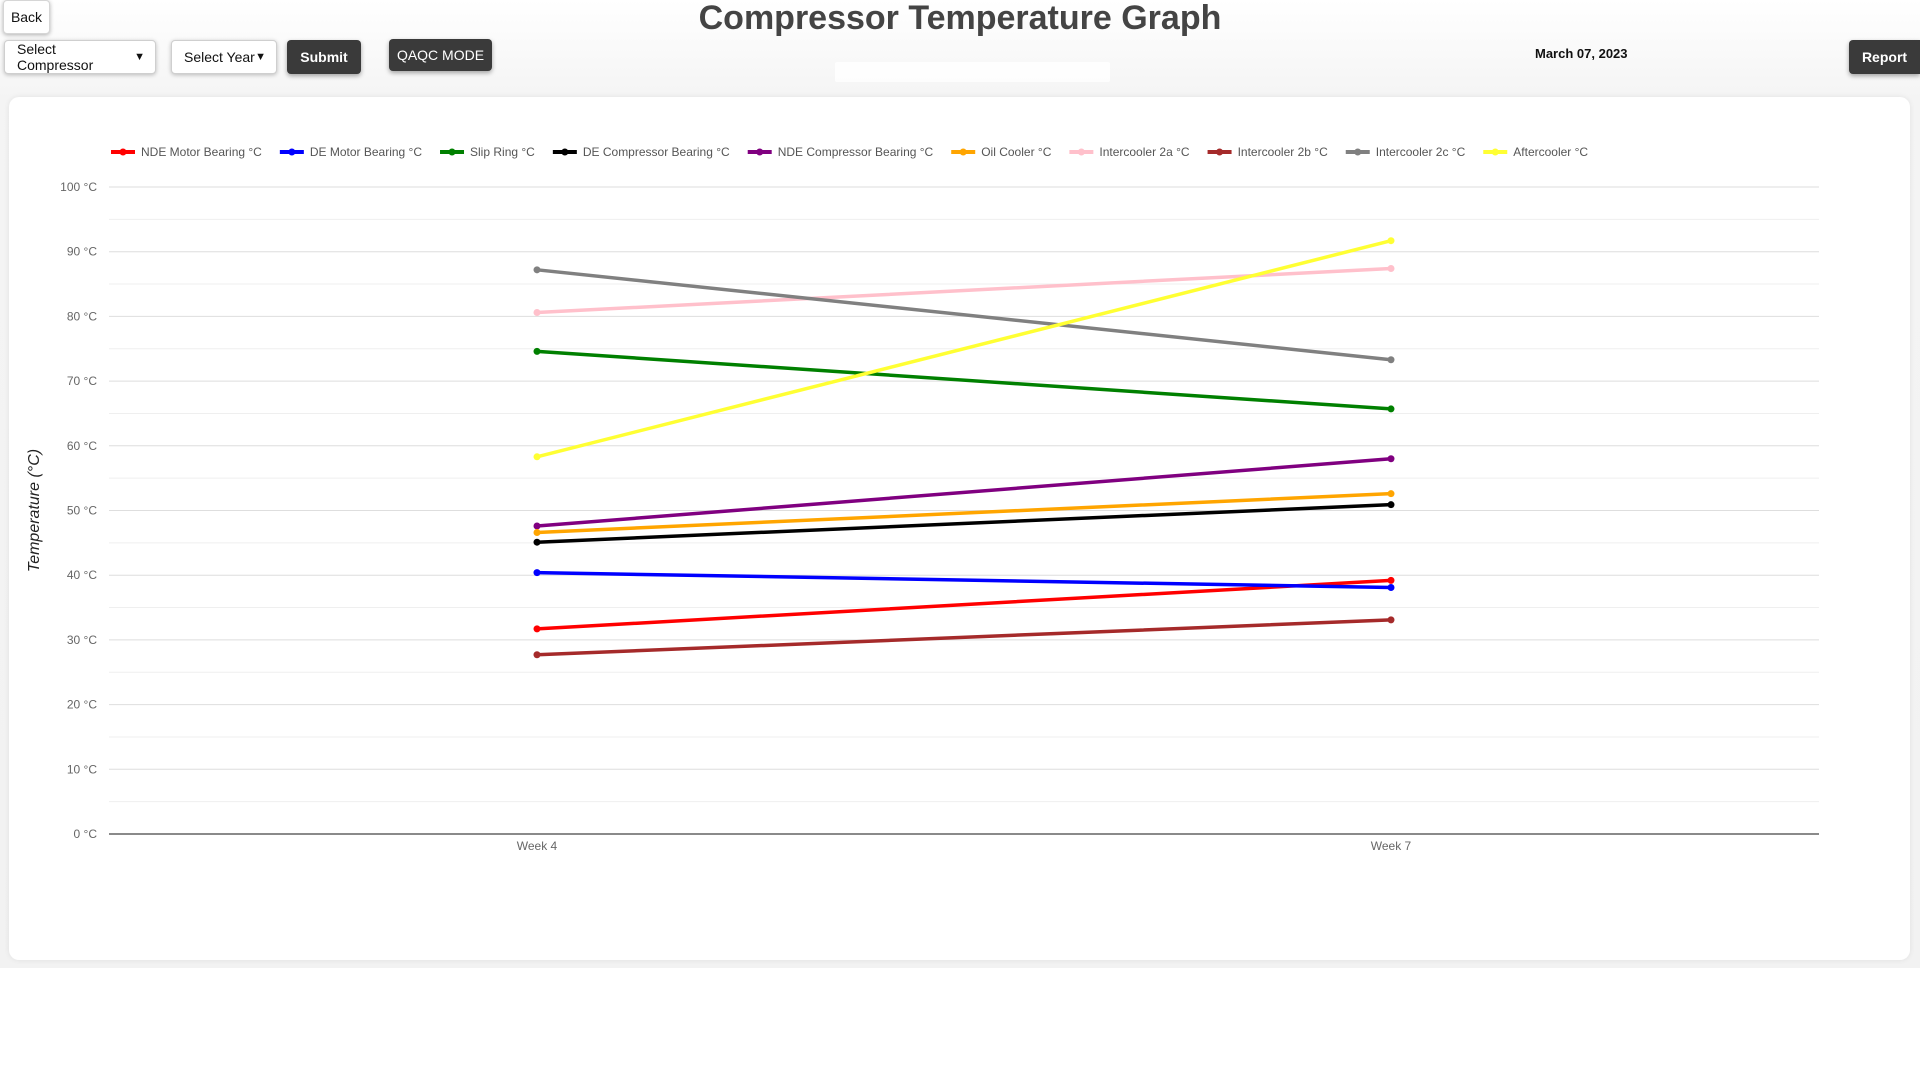 Image resolution: width=1920 pixels, height=1080 pixels. Describe the element at coordinates (55, 57) in the screenshot. I see `compressor-select-value: Select Compressor` at that location.